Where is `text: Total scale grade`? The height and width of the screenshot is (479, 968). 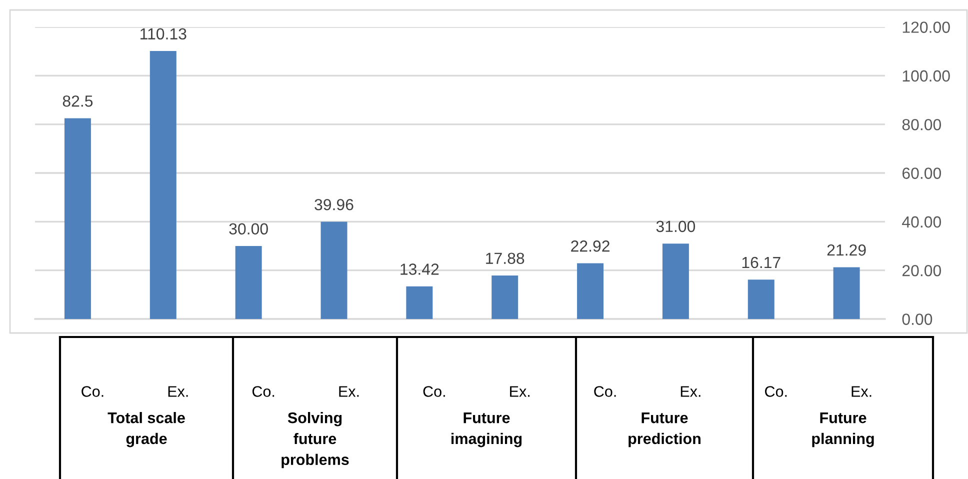 text: Total scale grade is located at coordinates (146, 430).